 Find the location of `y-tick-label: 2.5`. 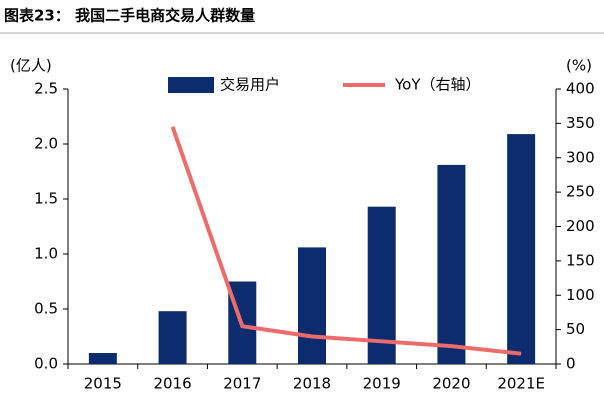

y-tick-label: 2.5 is located at coordinates (46, 89).